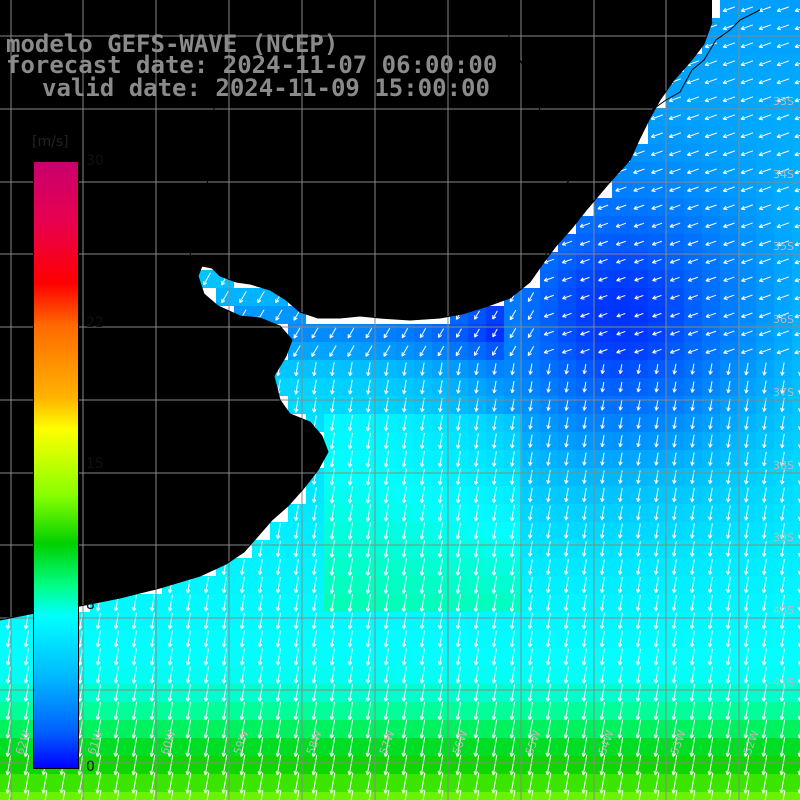 The height and width of the screenshot is (800, 800). I want to click on colorbar, so click(56, 465).